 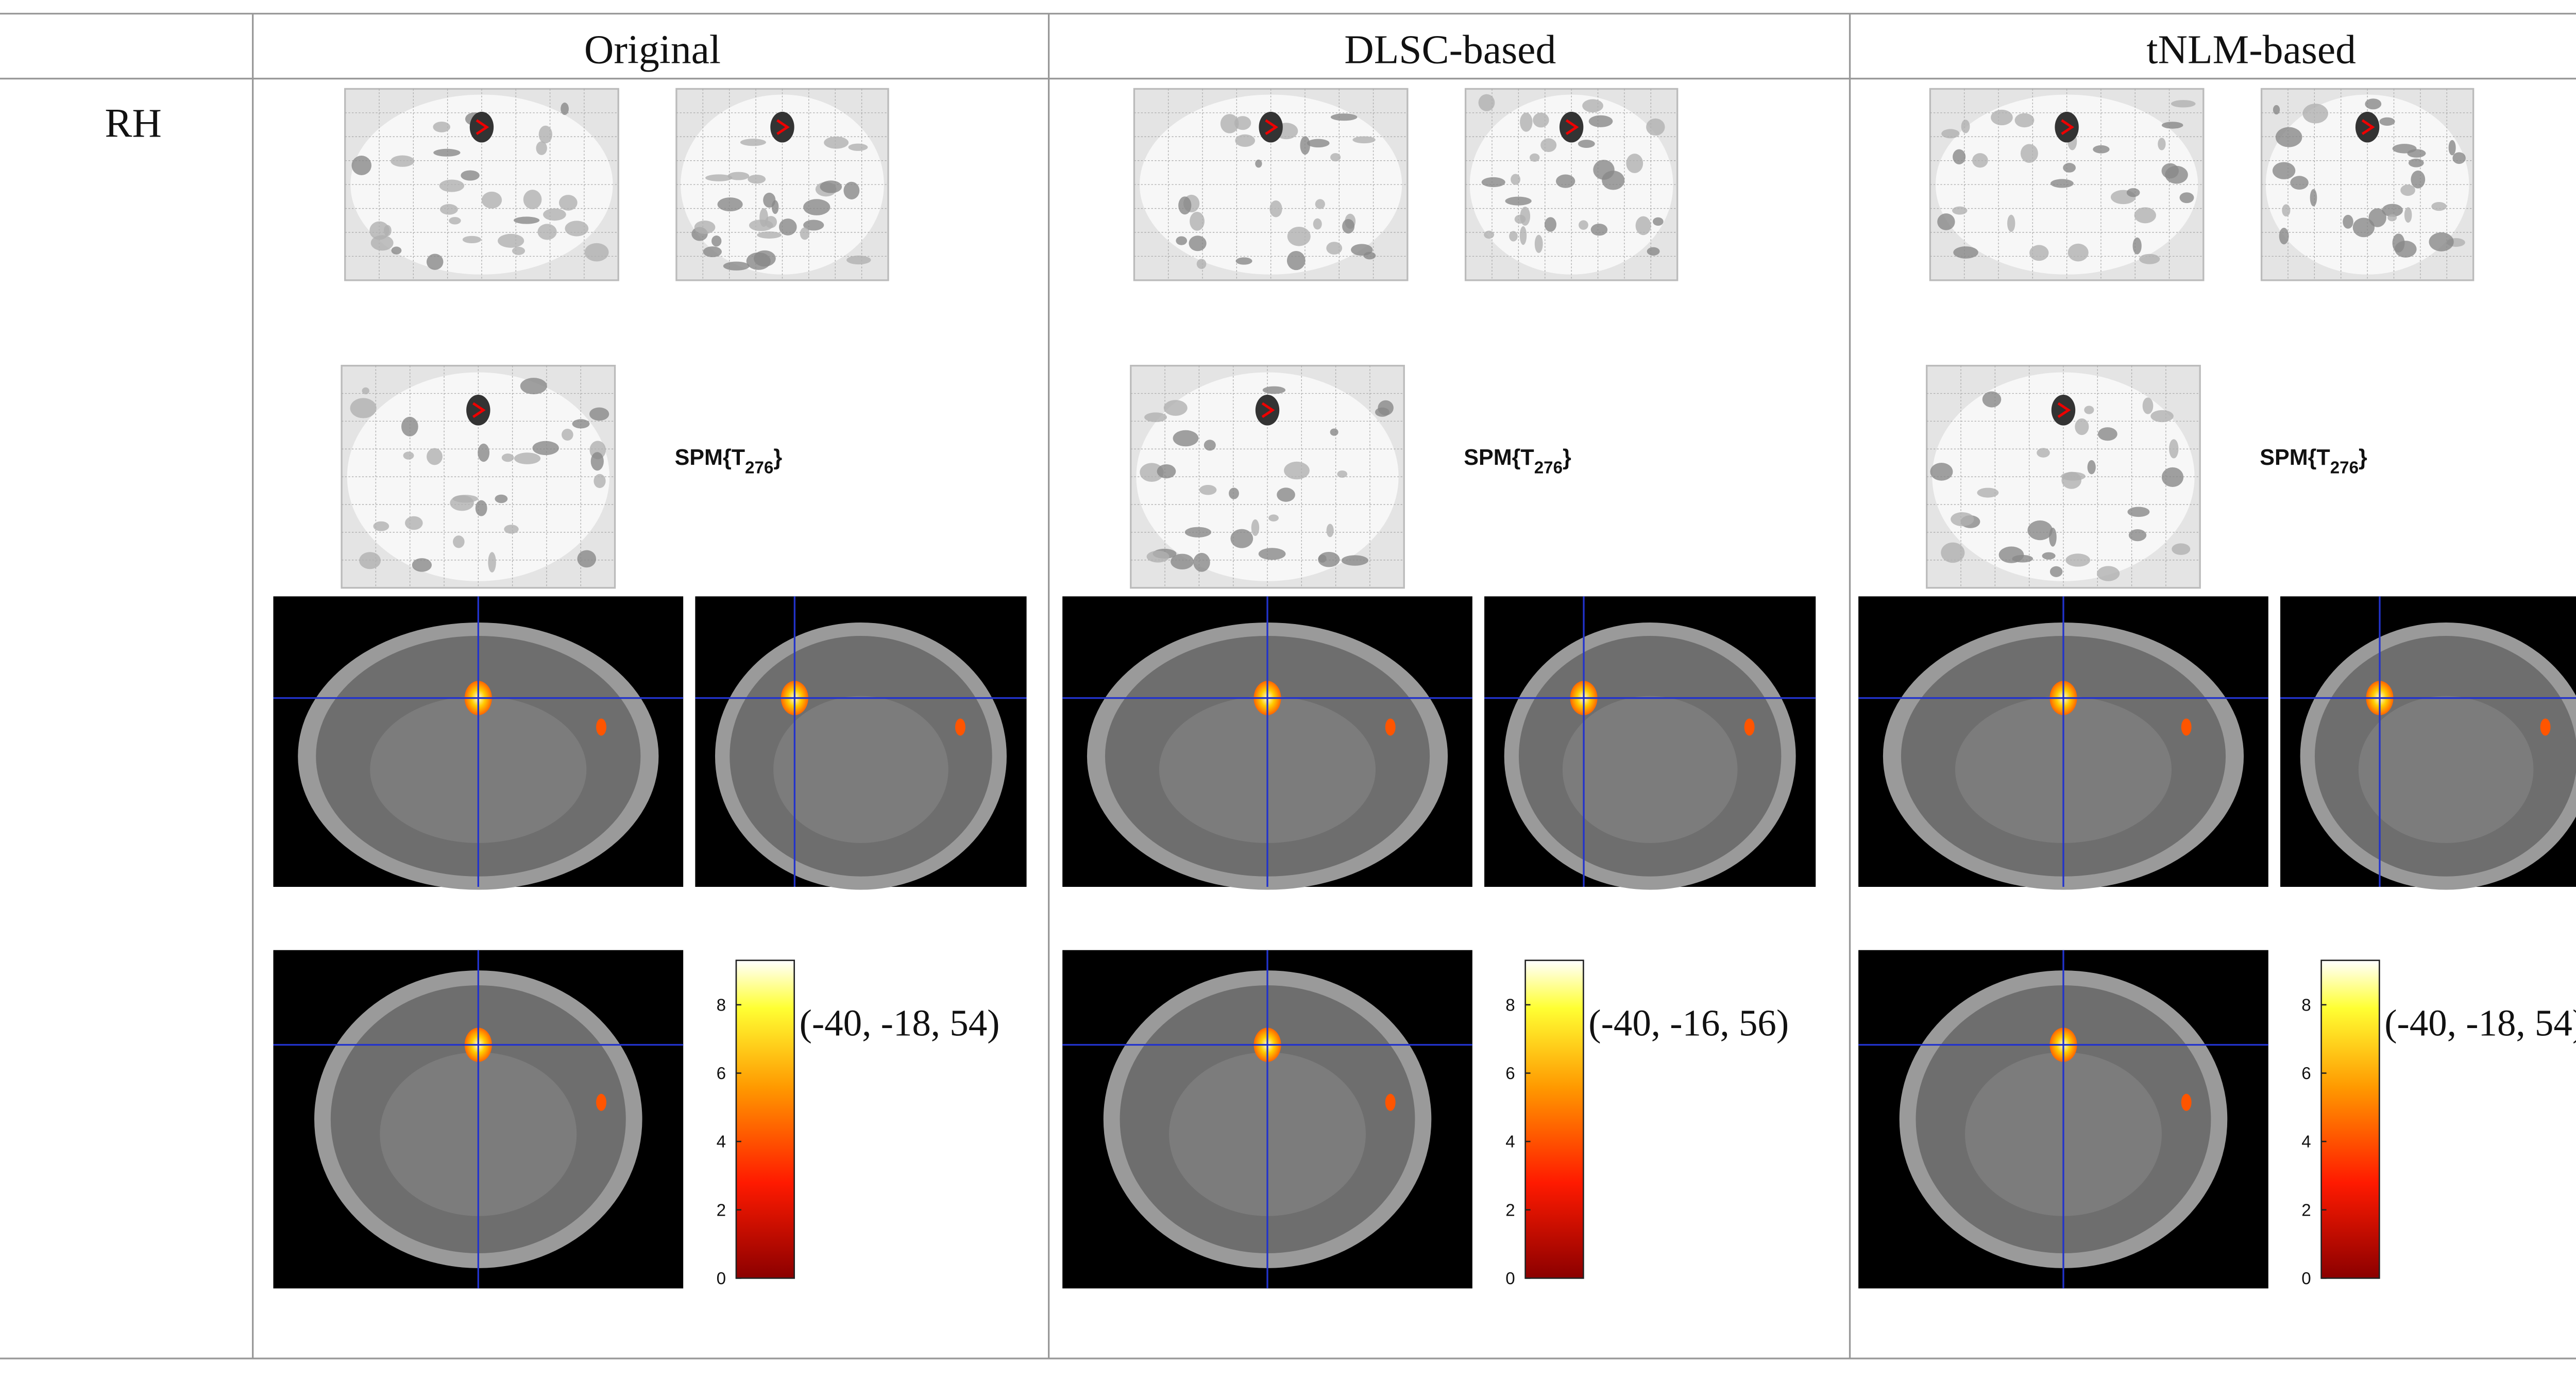 What do you see at coordinates (1548, 469) in the screenshot?
I see `spm-subscript: 276` at bounding box center [1548, 469].